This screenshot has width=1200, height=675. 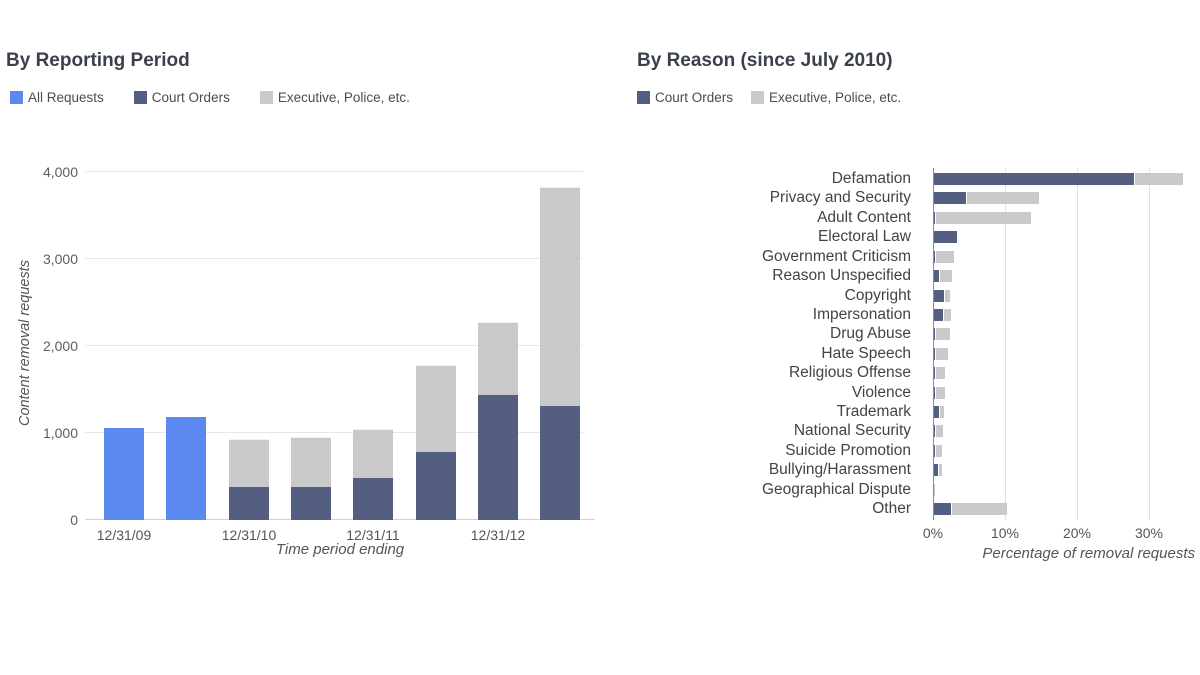 What do you see at coordinates (841, 275) in the screenshot?
I see `category-label: Reason Unspecified` at bounding box center [841, 275].